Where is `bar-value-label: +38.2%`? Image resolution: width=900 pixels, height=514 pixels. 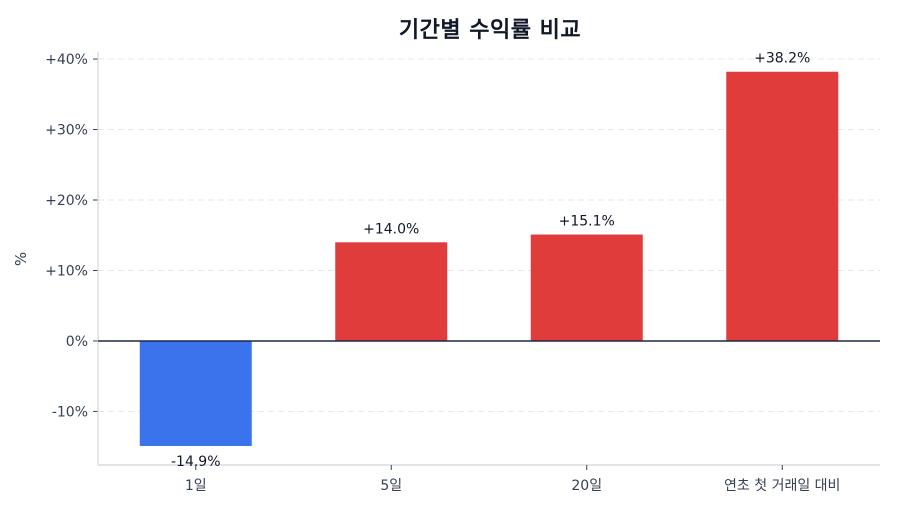
bar-value-label: +38.2% is located at coordinates (782, 59).